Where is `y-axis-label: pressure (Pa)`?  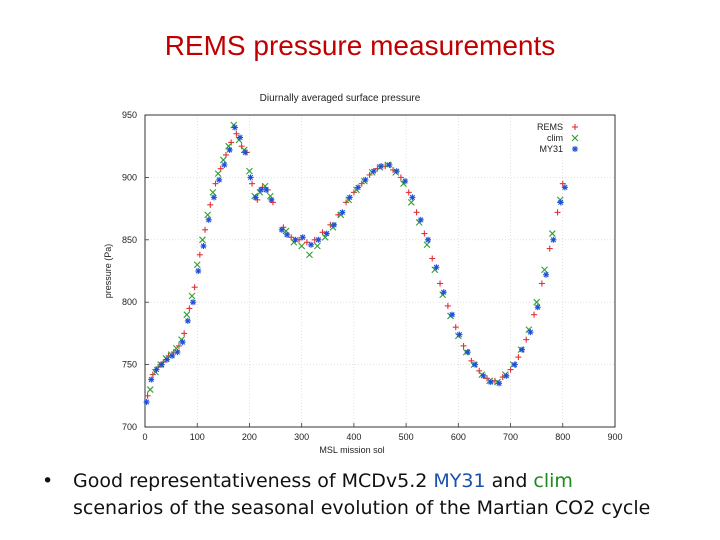 y-axis-label: pressure (Pa) is located at coordinates (108, 271).